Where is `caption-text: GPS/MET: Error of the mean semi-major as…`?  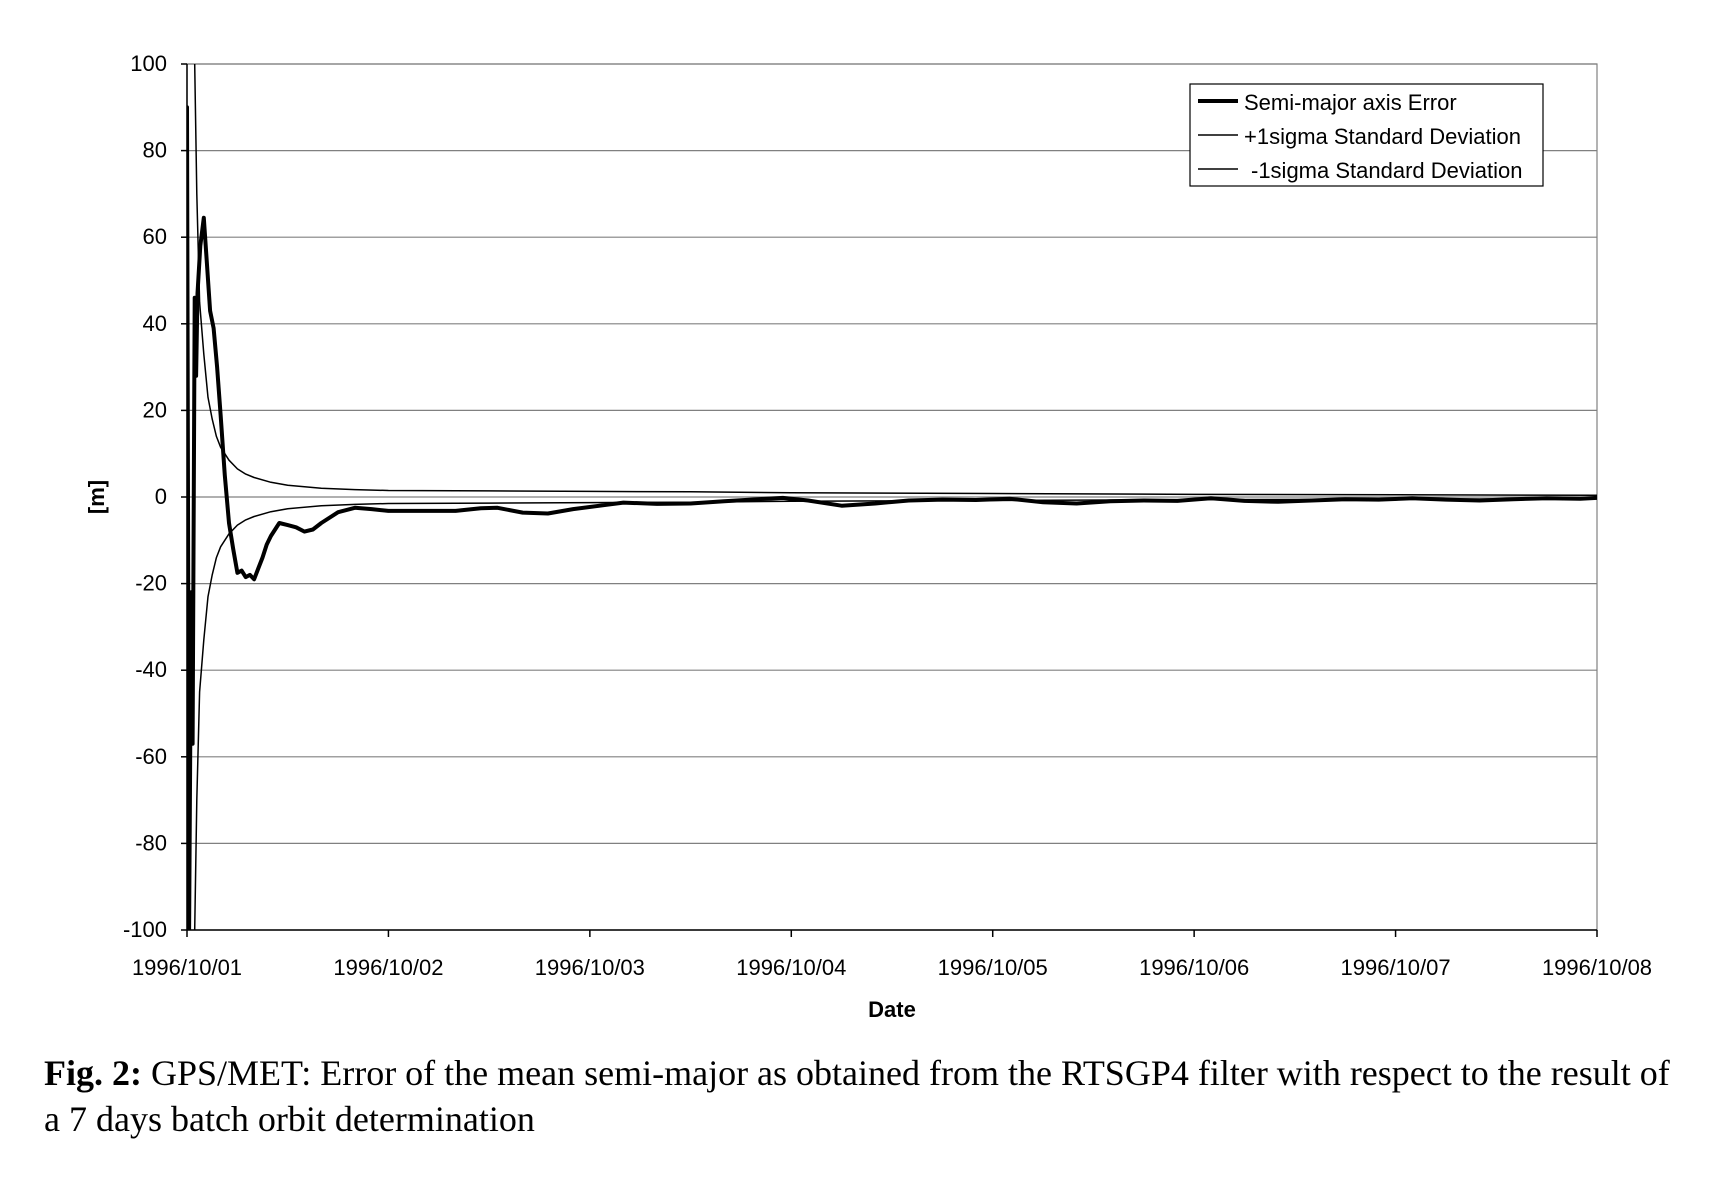 caption-text: GPS/MET: Error of the mean semi-major as… is located at coordinates (857, 1096).